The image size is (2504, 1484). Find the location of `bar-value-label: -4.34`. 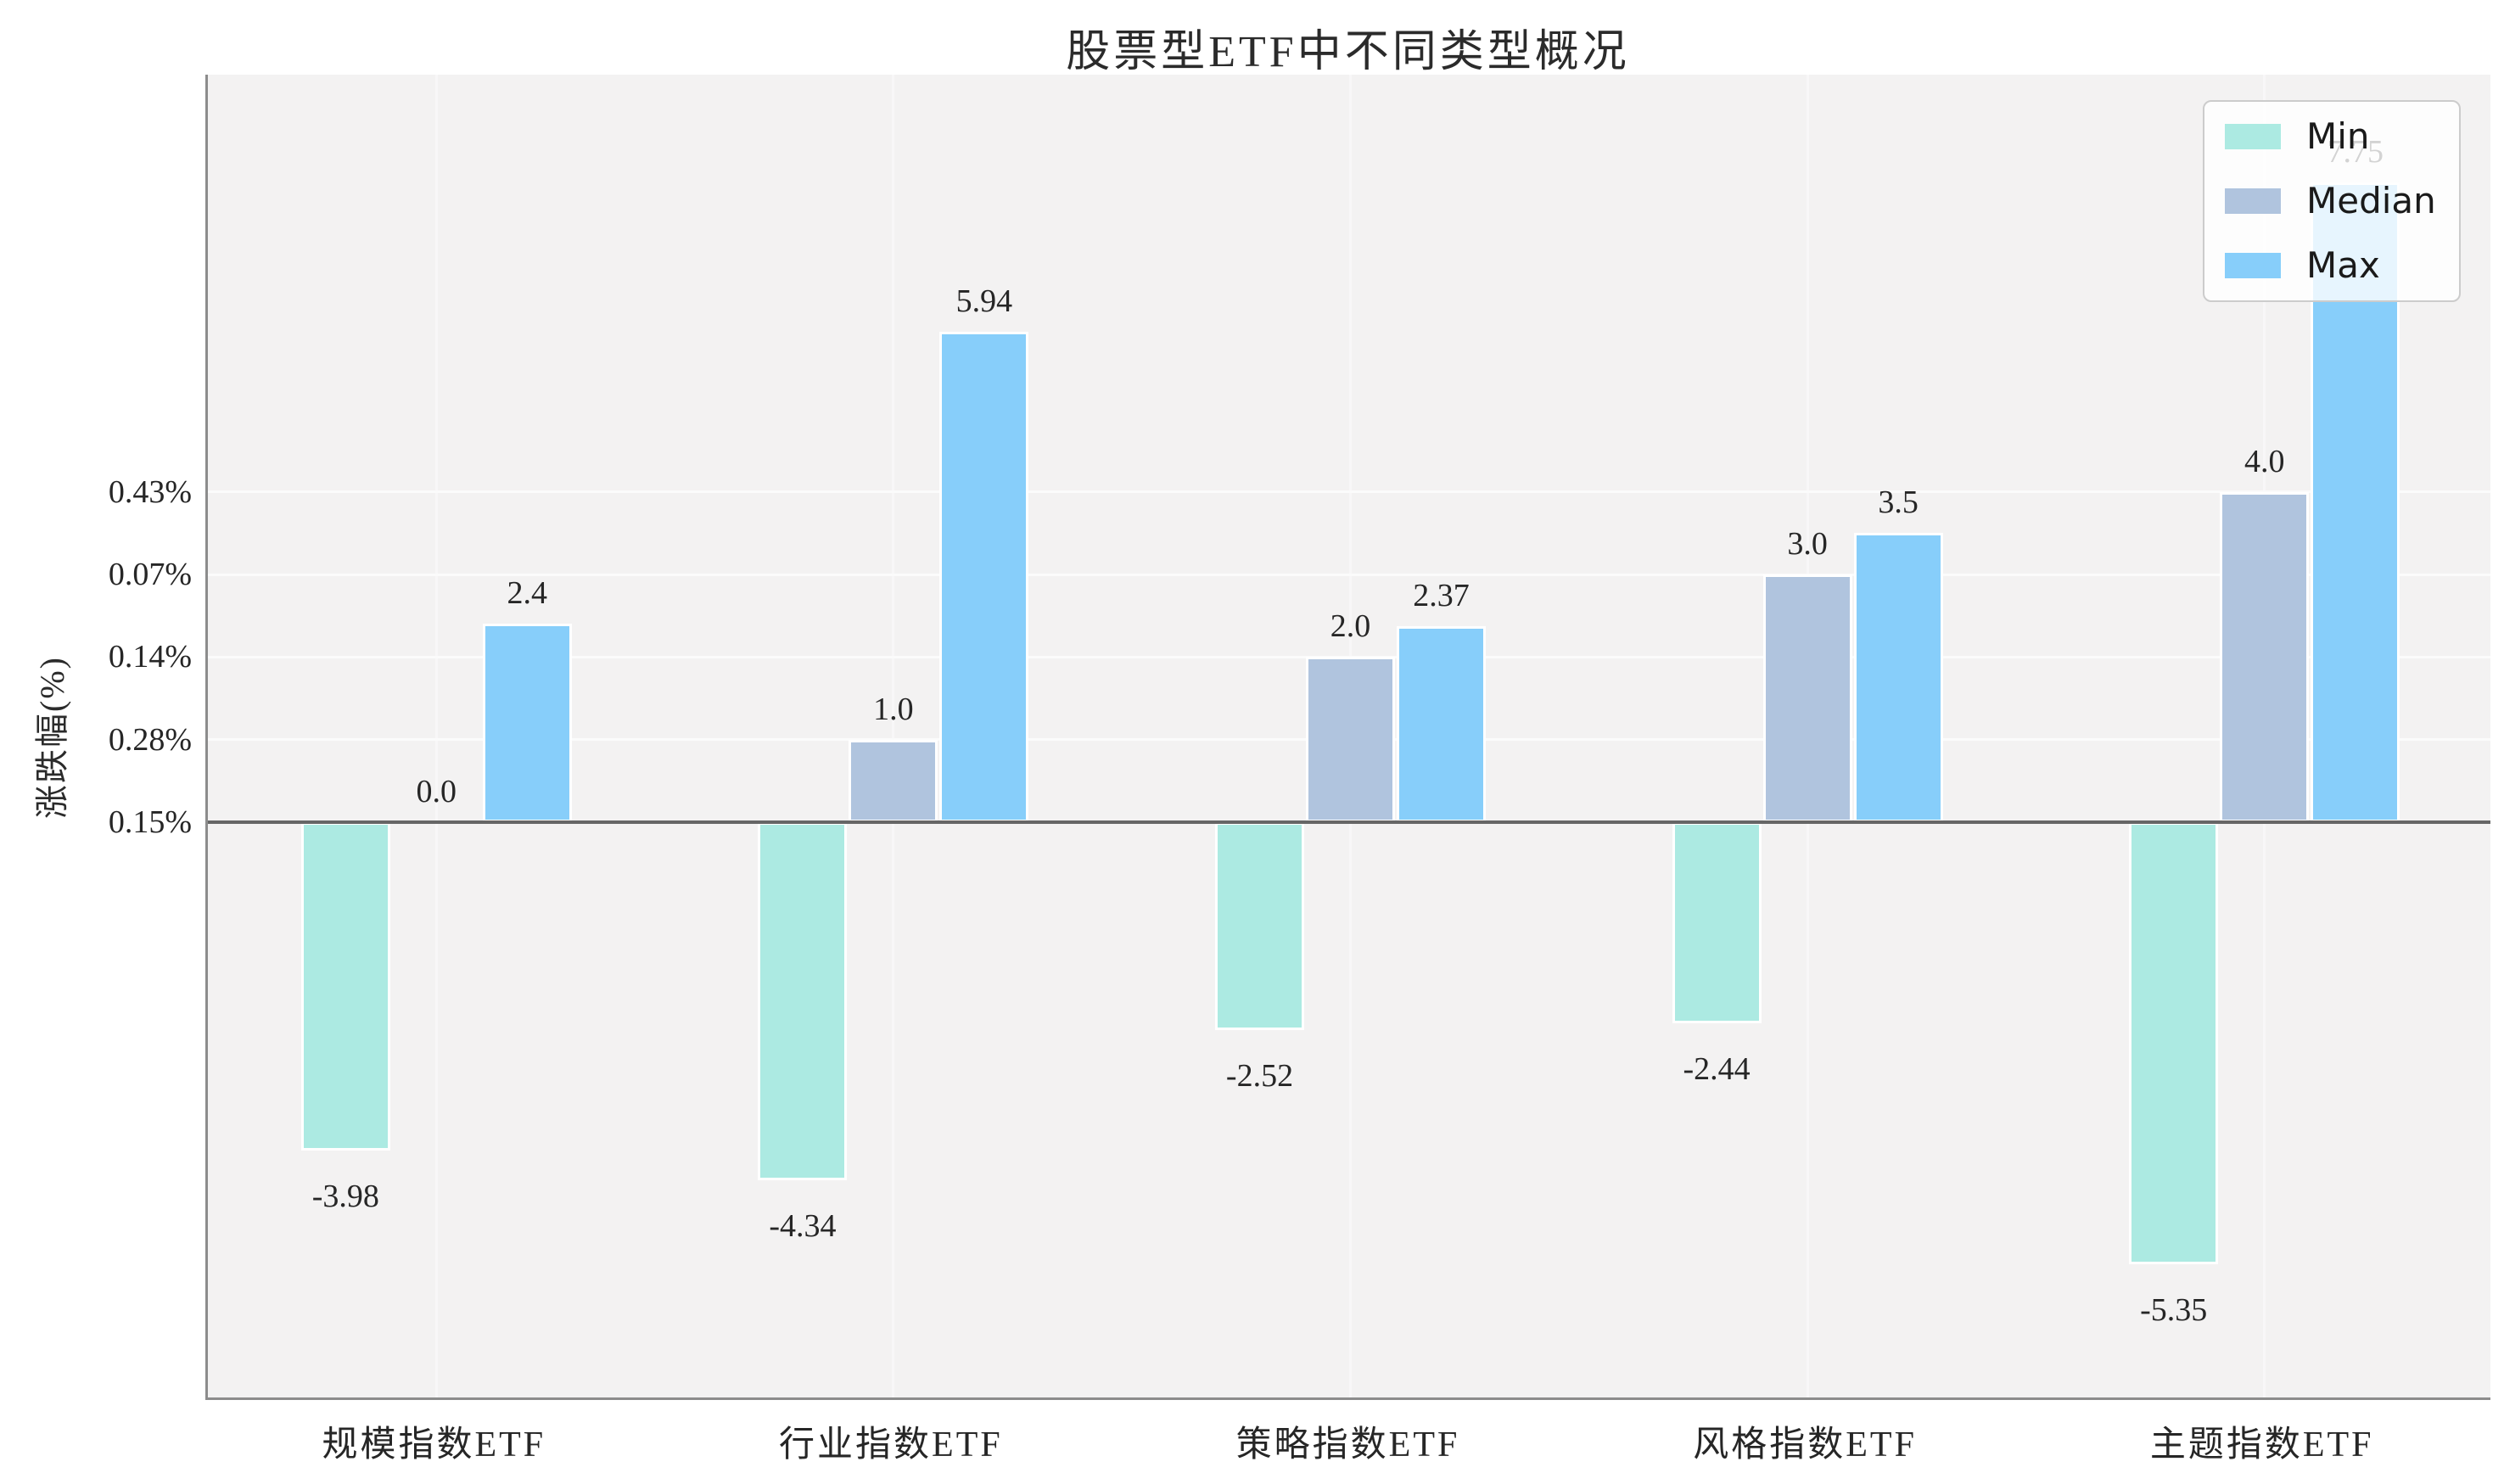

bar-value-label: -4.34 is located at coordinates (803, 1226).